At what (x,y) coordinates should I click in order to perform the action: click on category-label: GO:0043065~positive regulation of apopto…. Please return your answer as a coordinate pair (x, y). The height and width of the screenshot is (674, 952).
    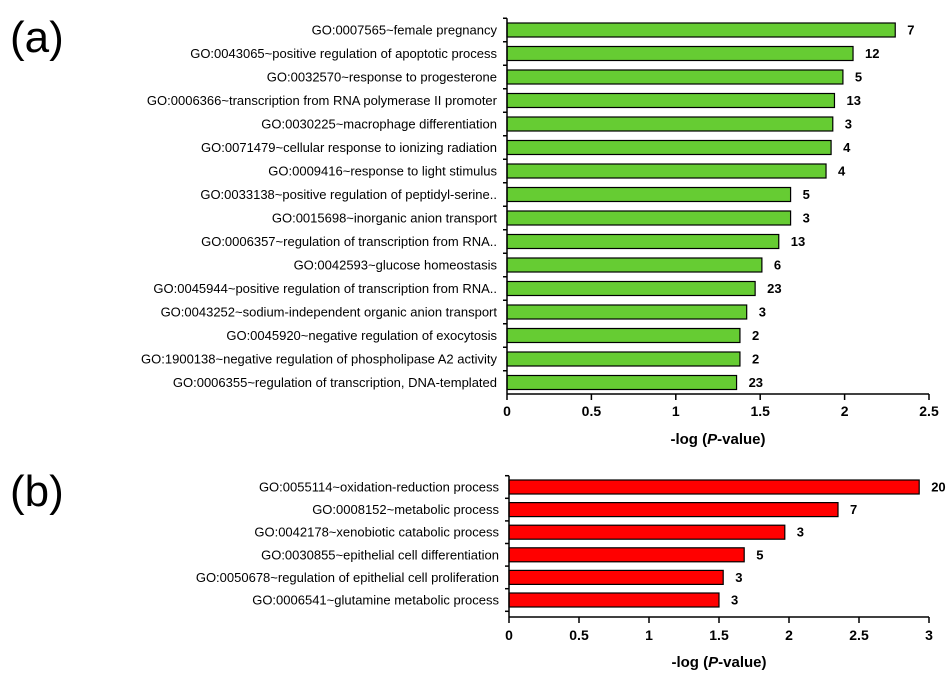
    Looking at the image, I should click on (343, 53).